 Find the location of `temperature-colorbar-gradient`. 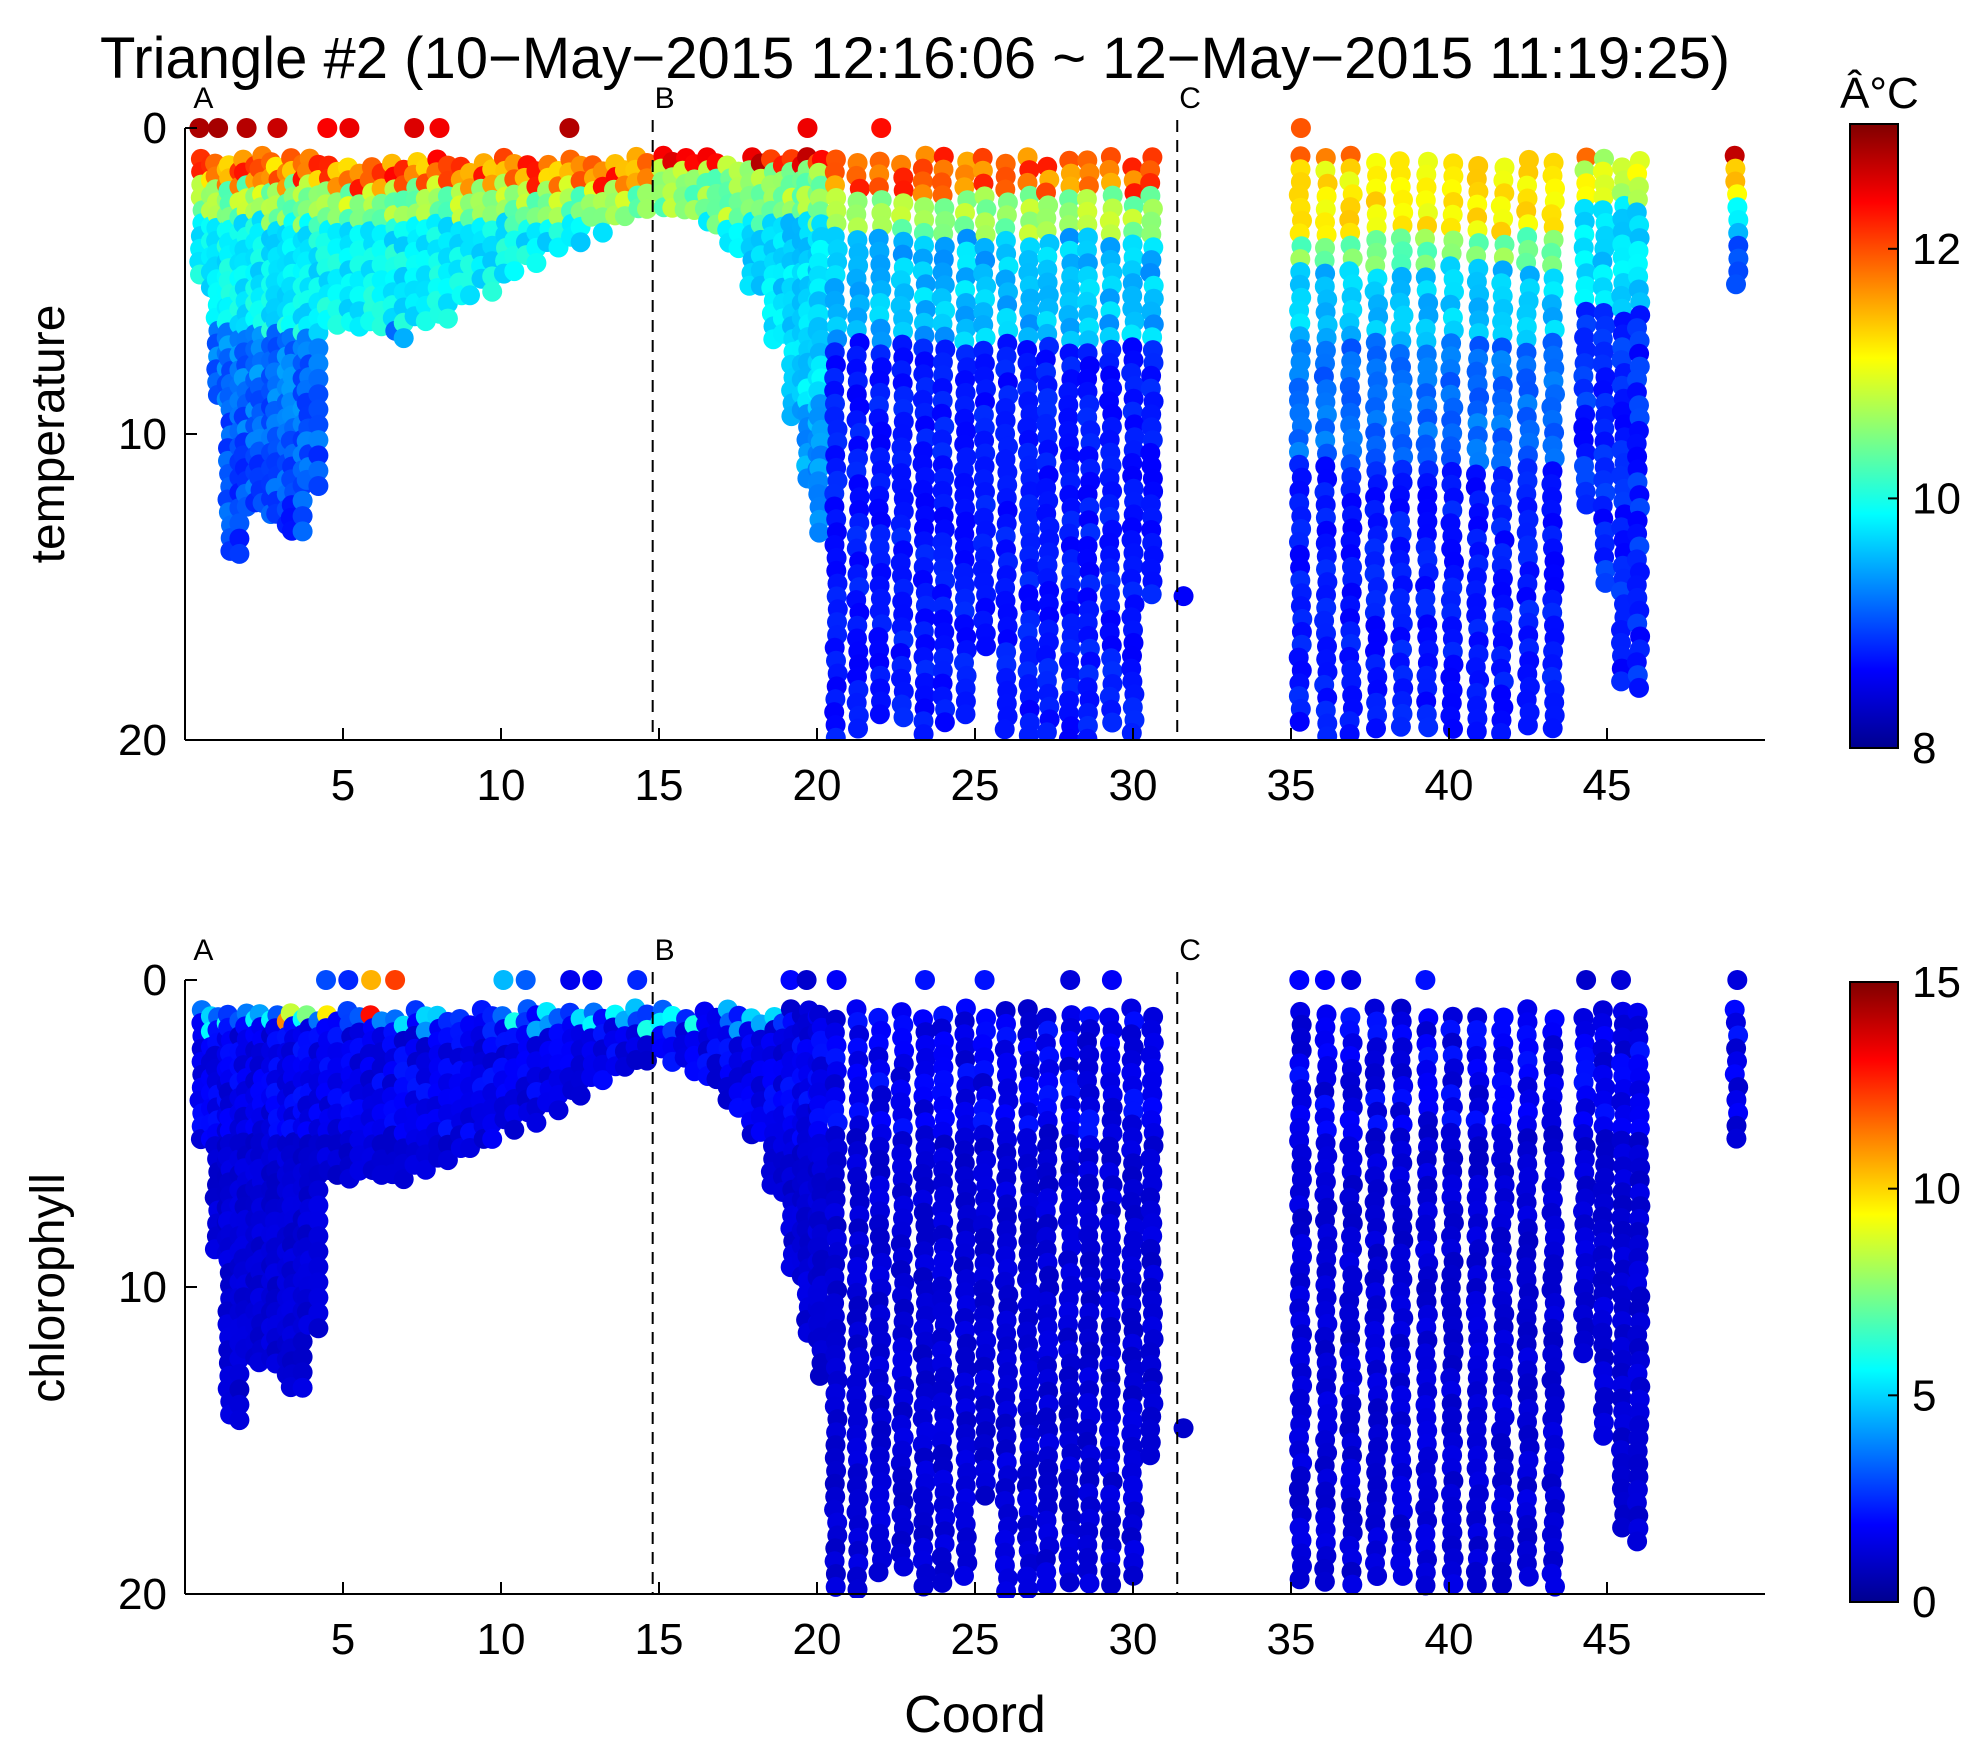

temperature-colorbar-gradient is located at coordinates (1874, 436).